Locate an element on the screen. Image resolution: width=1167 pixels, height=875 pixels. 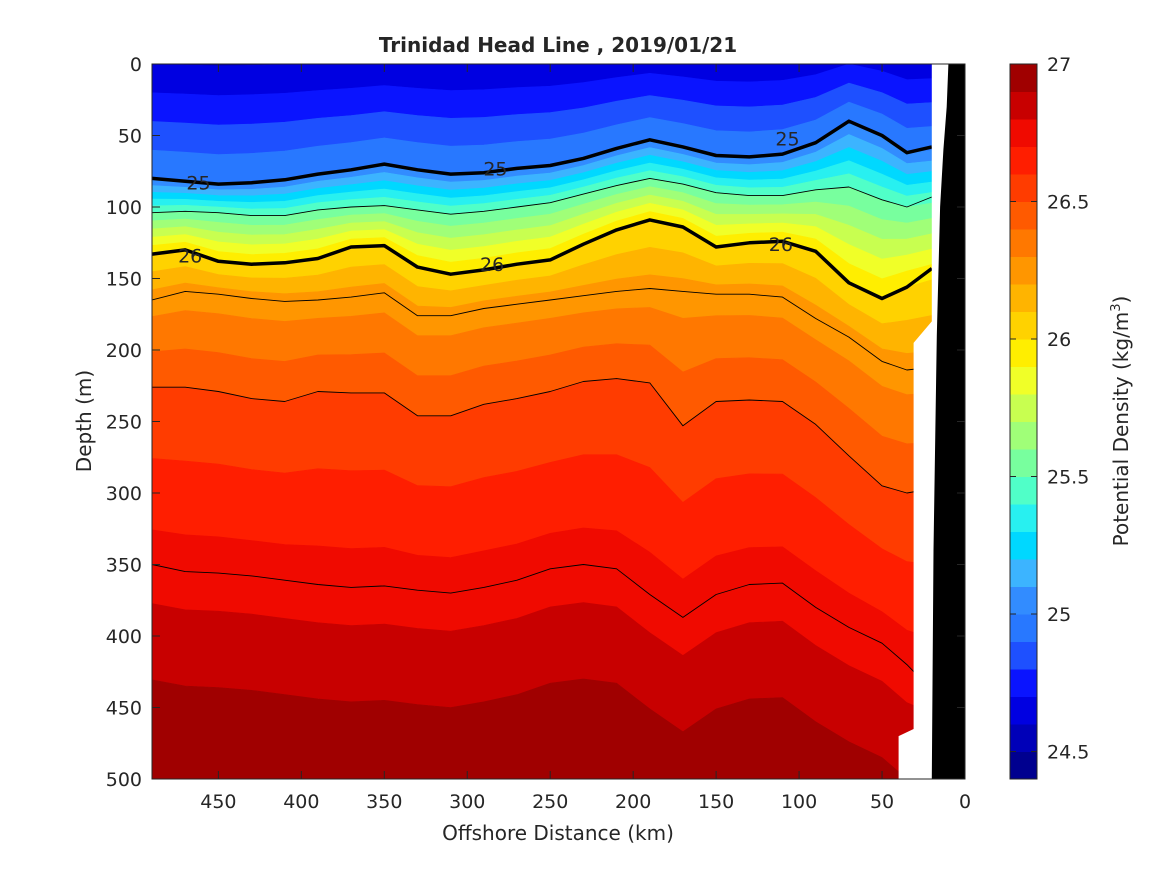
y-tick-label: 300 is located at coordinates (124, 494).